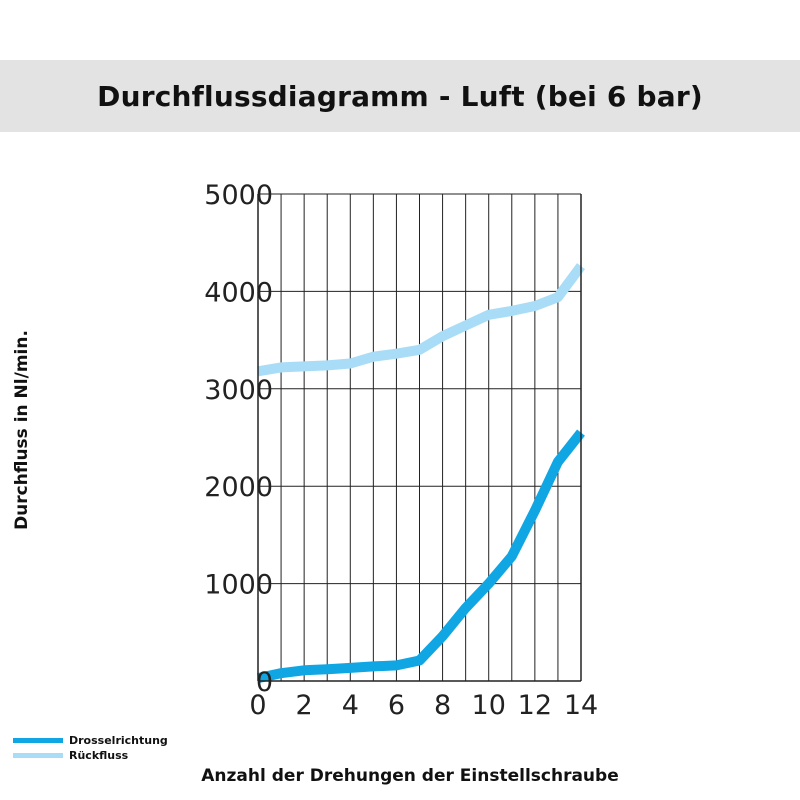 Image resolution: width=800 pixels, height=800 pixels. What do you see at coordinates (581, 705) in the screenshot?
I see `x-tick-label: 14` at bounding box center [581, 705].